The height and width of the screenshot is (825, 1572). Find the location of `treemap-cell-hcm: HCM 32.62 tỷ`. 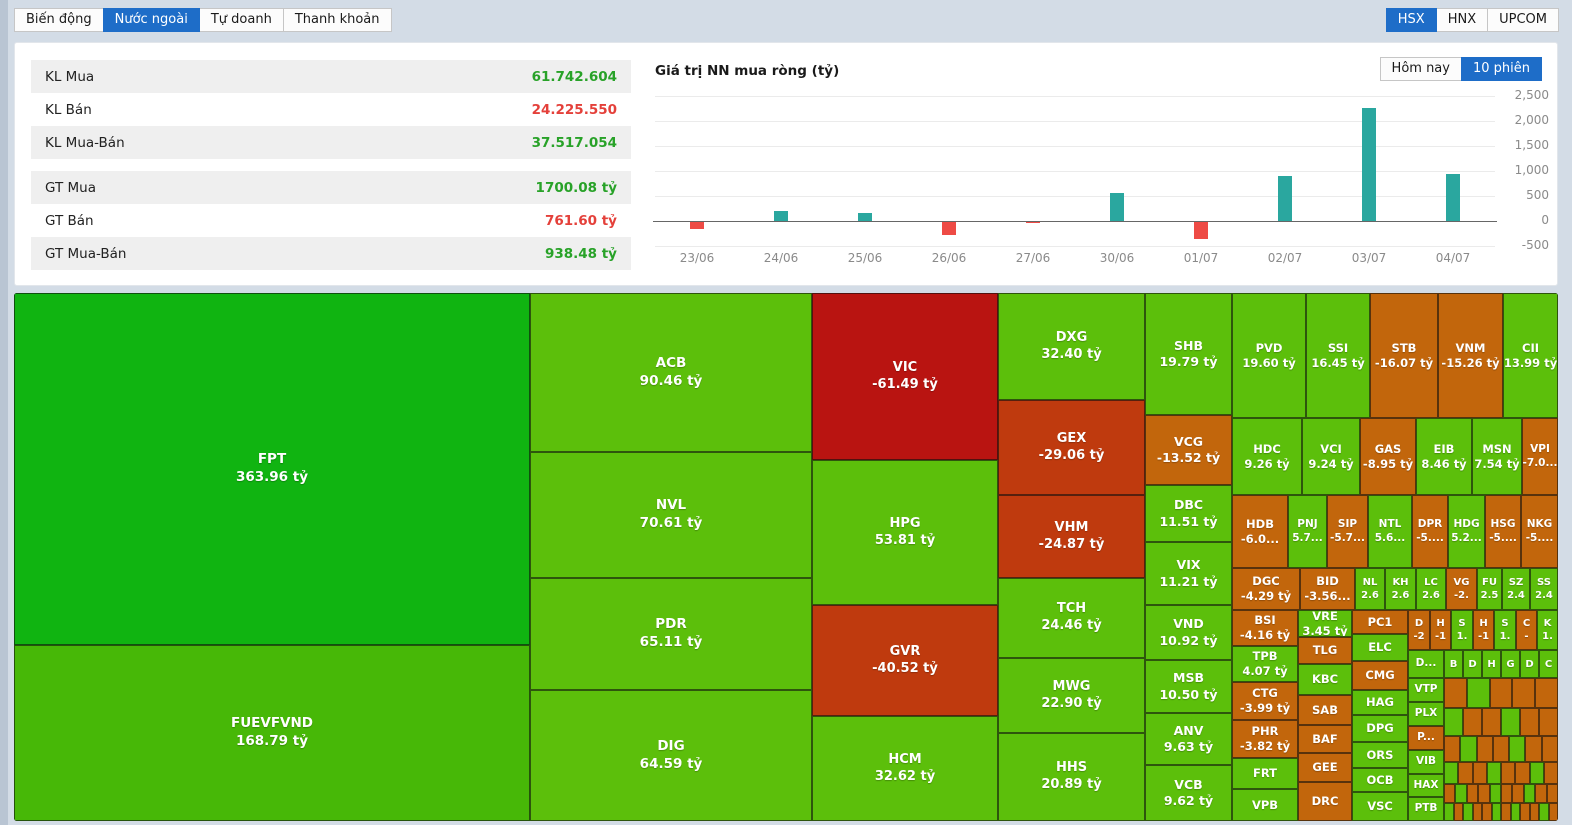

treemap-cell-hcm: HCM 32.62 tỷ is located at coordinates (905, 768).